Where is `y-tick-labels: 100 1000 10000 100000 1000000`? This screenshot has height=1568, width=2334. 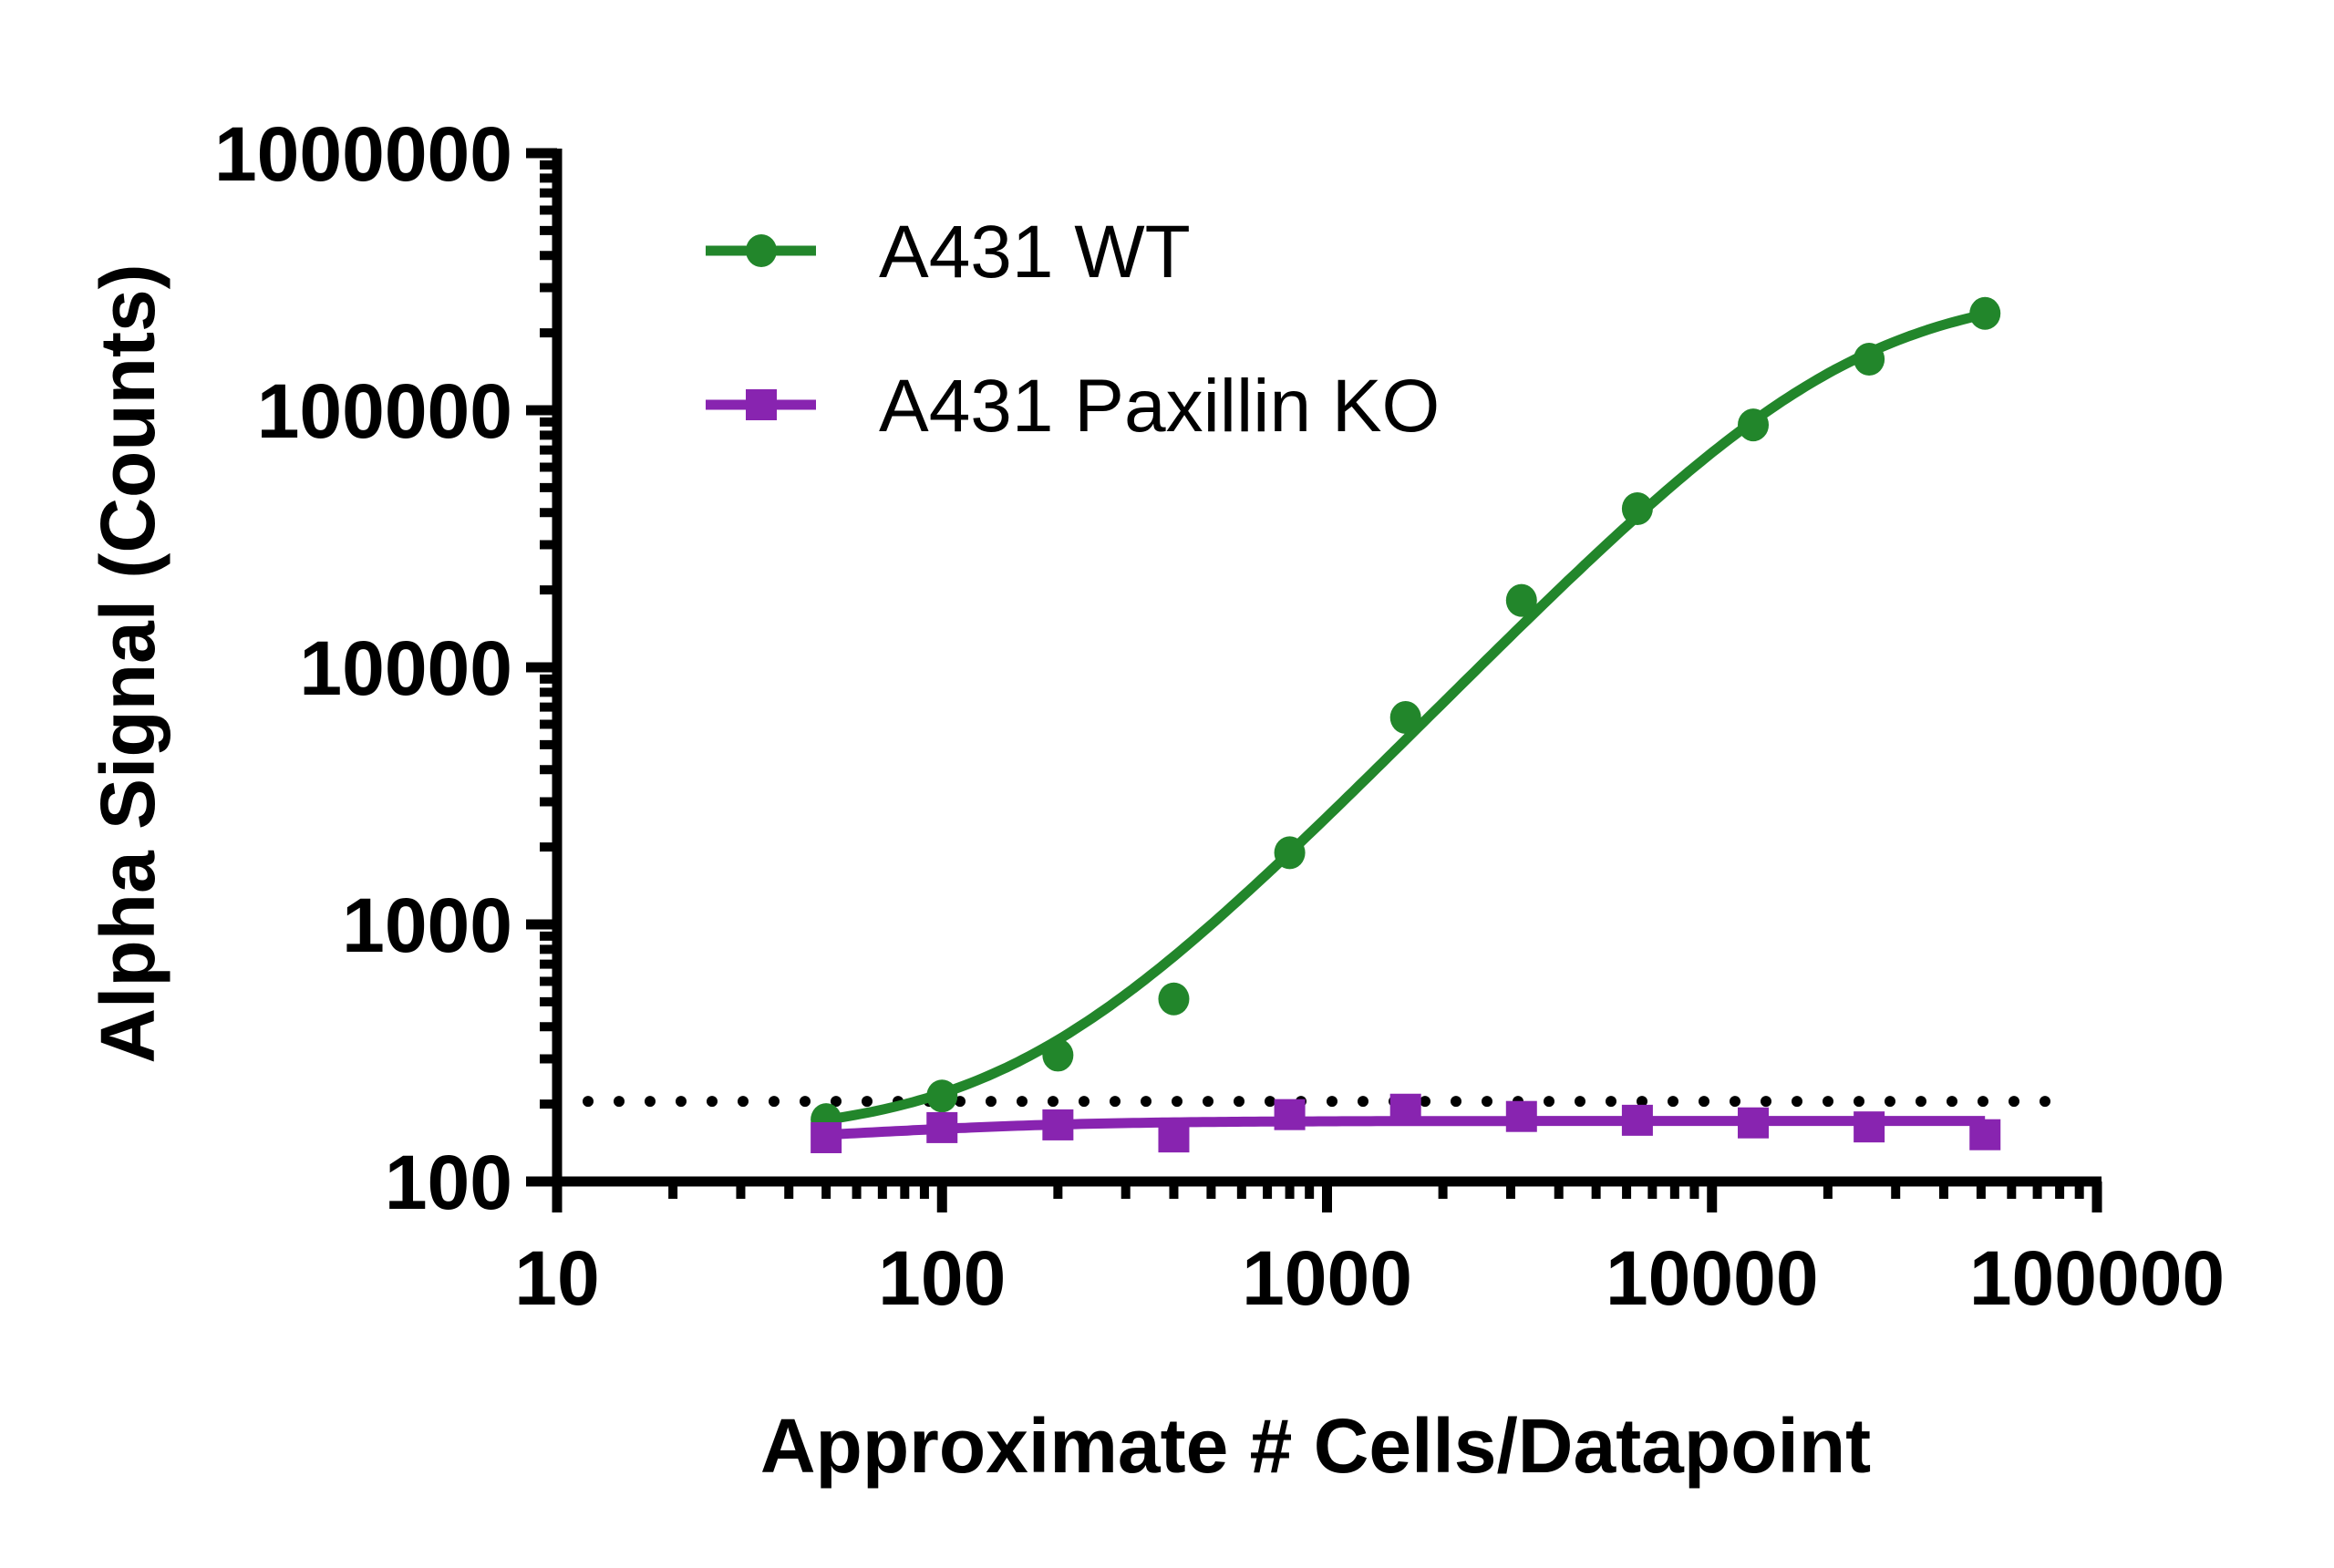 y-tick-labels: 100 1000 10000 100000 1000000 is located at coordinates (363, 668).